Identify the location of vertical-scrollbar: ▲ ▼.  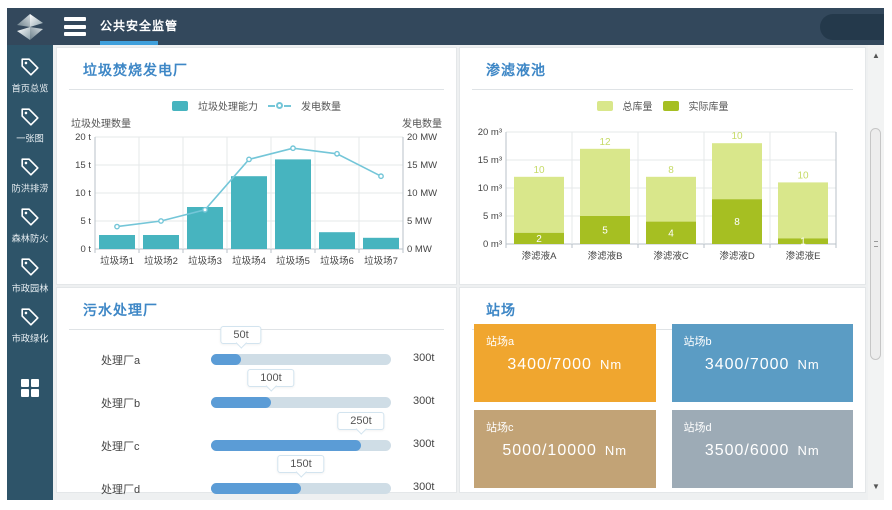
(876, 272).